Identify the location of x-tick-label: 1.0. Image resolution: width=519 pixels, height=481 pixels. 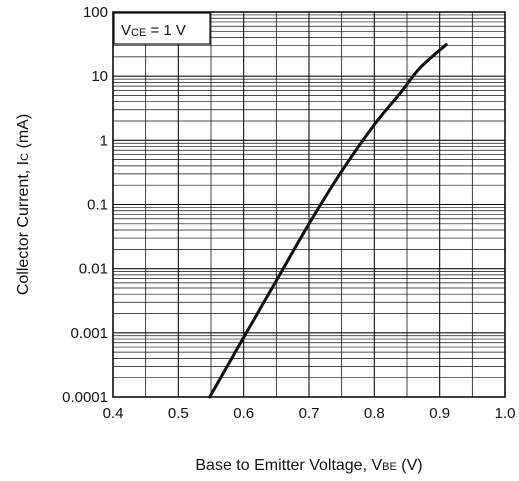
(505, 413).